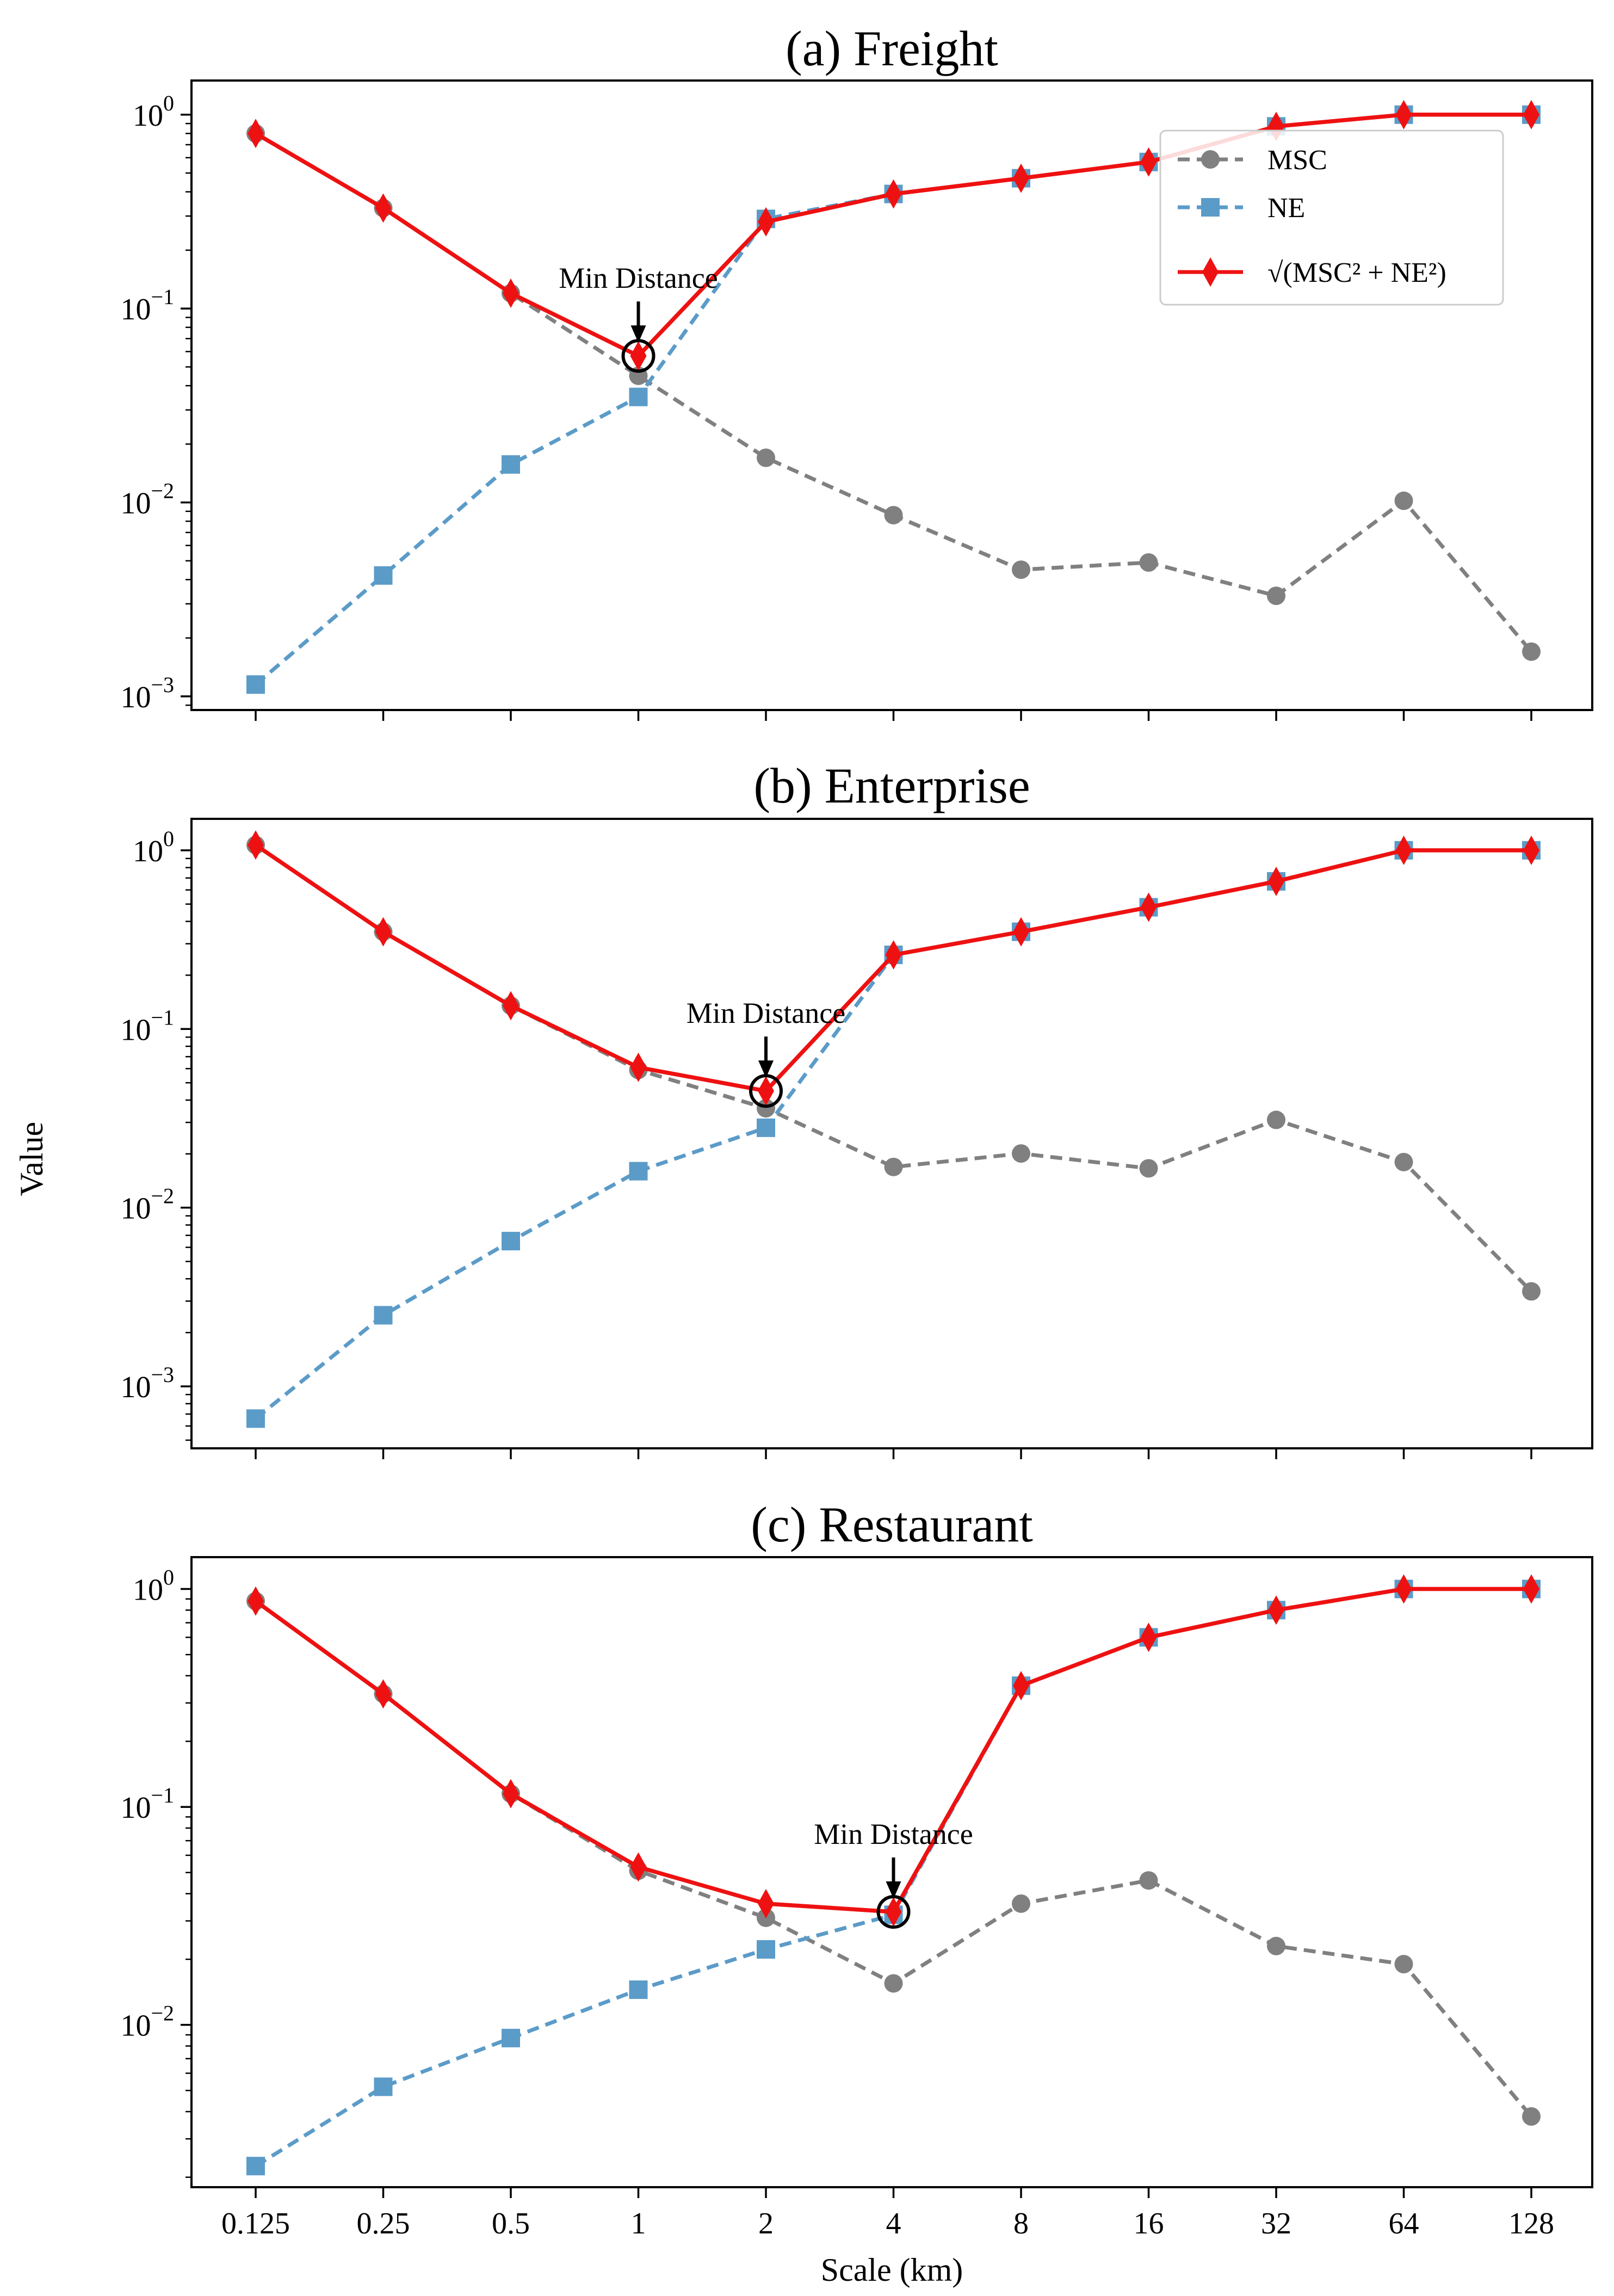  I want to click on legend-label-ne: NE, so click(1286, 208).